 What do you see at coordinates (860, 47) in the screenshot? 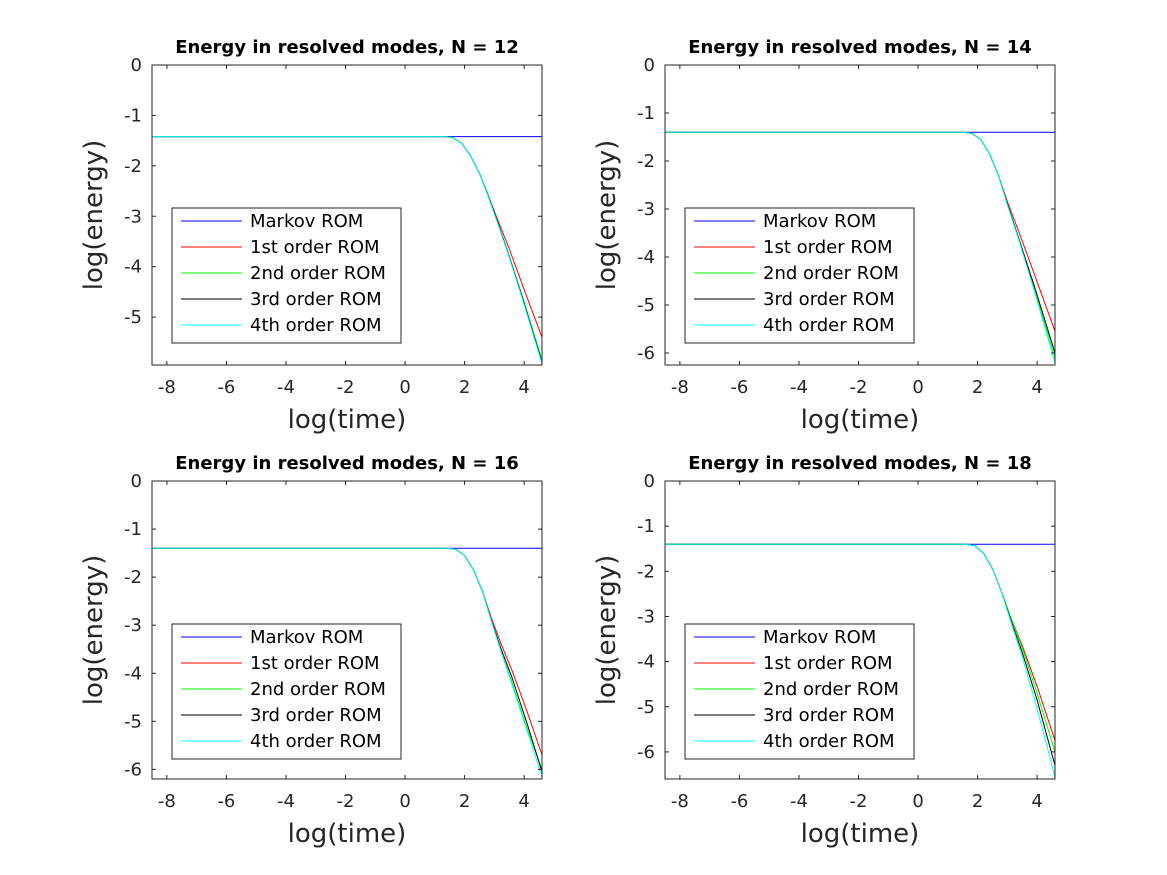
I see `chart-title: Energy in resolved modes, N = 14` at bounding box center [860, 47].